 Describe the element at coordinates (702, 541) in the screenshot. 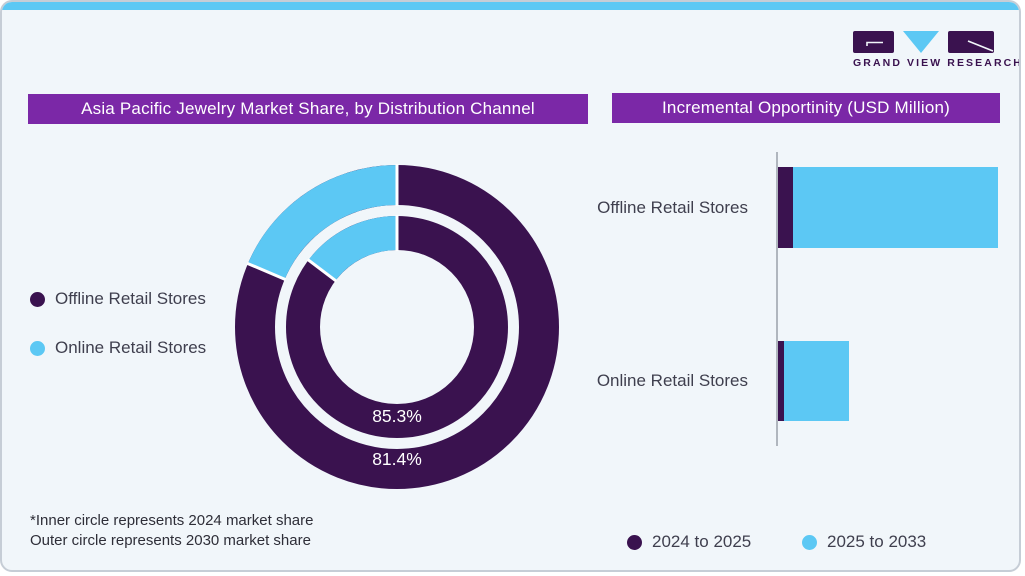

I see `legend-label-2024-2025: 2024 to 2025` at that location.